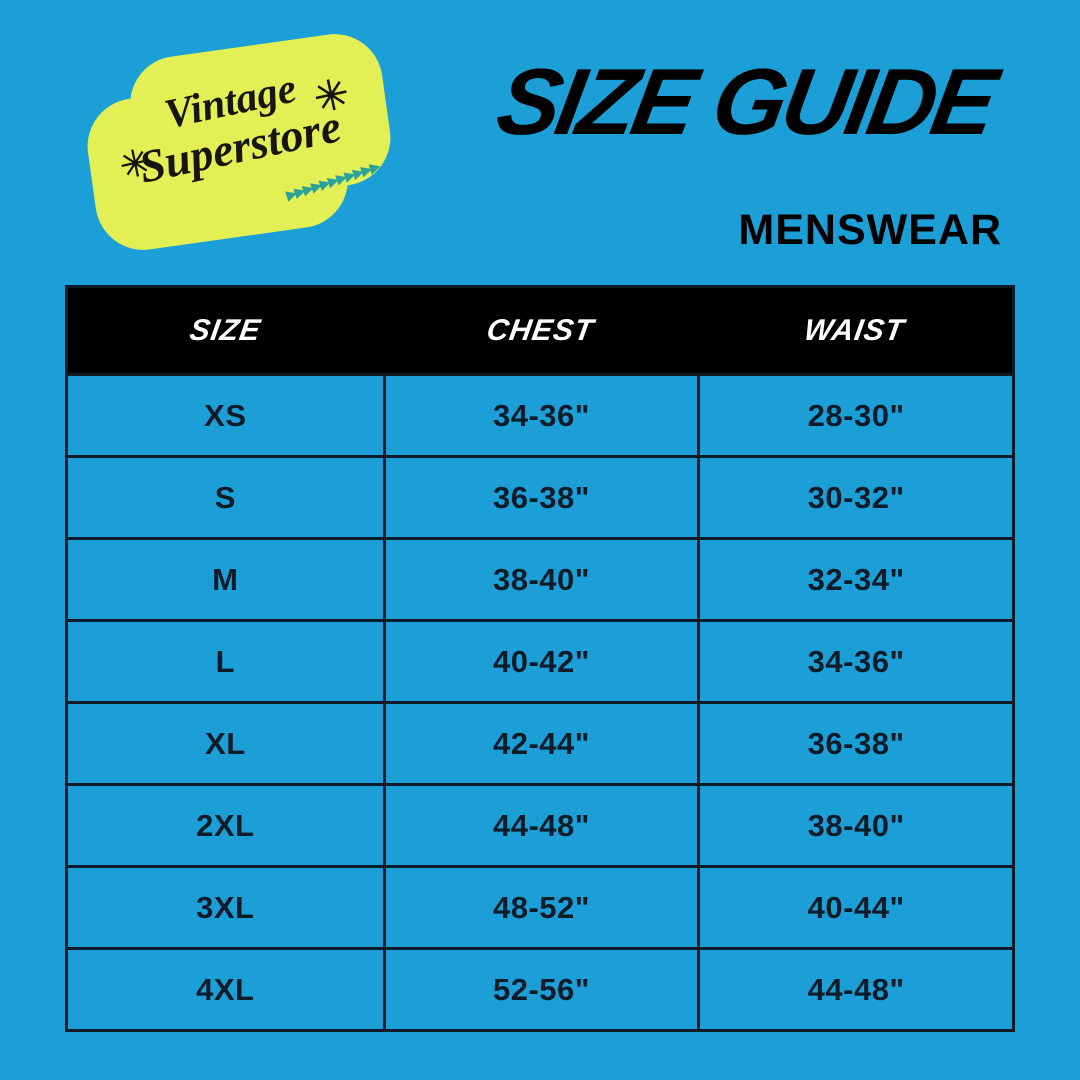  I want to click on cell-waist: 44-48", so click(854, 989).